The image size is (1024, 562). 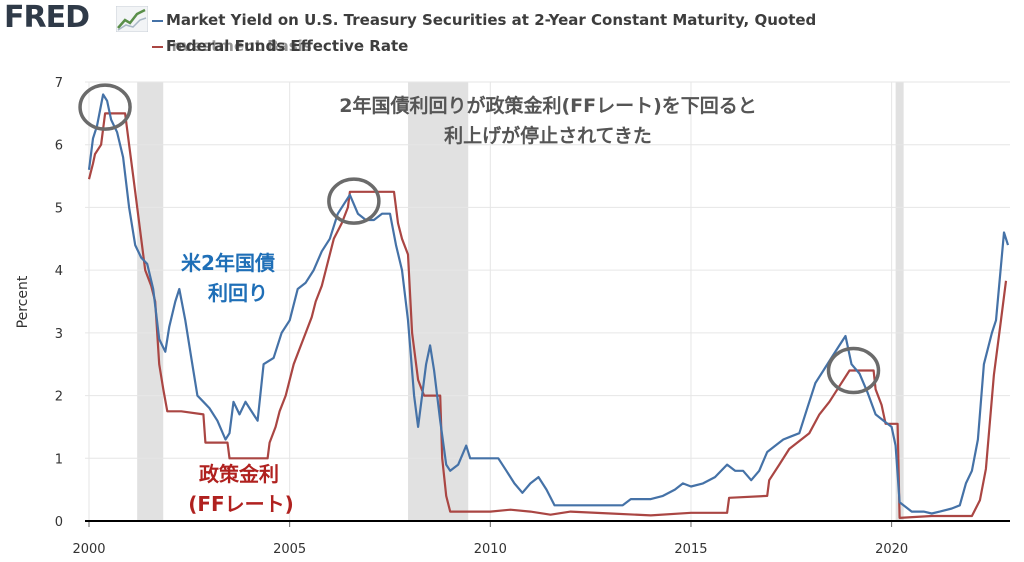 I want to click on y-tick-label: 0, so click(x=59, y=522).